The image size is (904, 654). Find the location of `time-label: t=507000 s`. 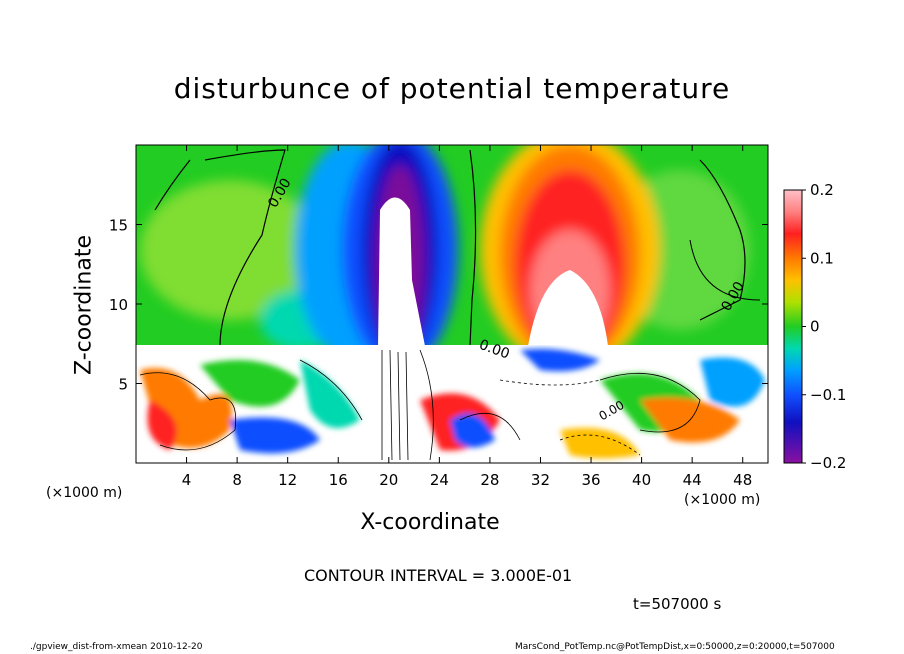

time-label: t=507000 s is located at coordinates (677, 604).